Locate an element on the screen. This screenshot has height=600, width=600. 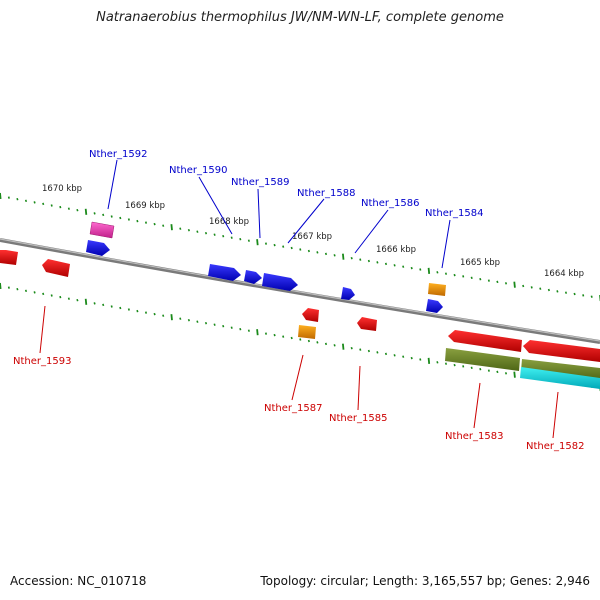
gene-label: Nther_1593 is located at coordinates (42, 361).